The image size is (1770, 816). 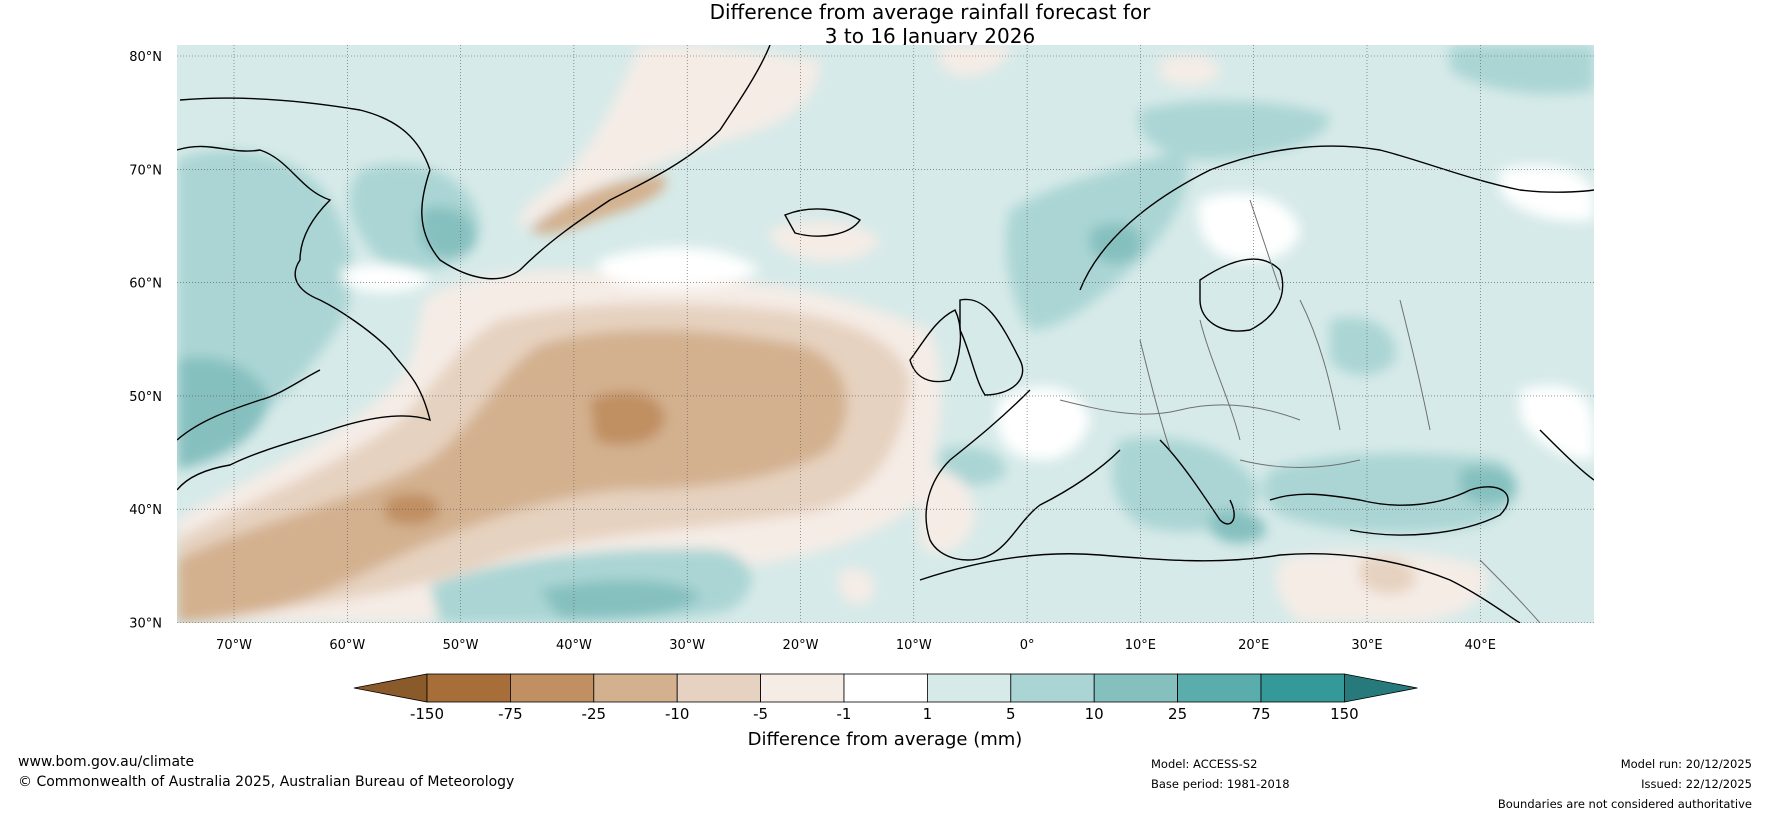 I want to click on border-russia-west, so click(x=1415, y=365).